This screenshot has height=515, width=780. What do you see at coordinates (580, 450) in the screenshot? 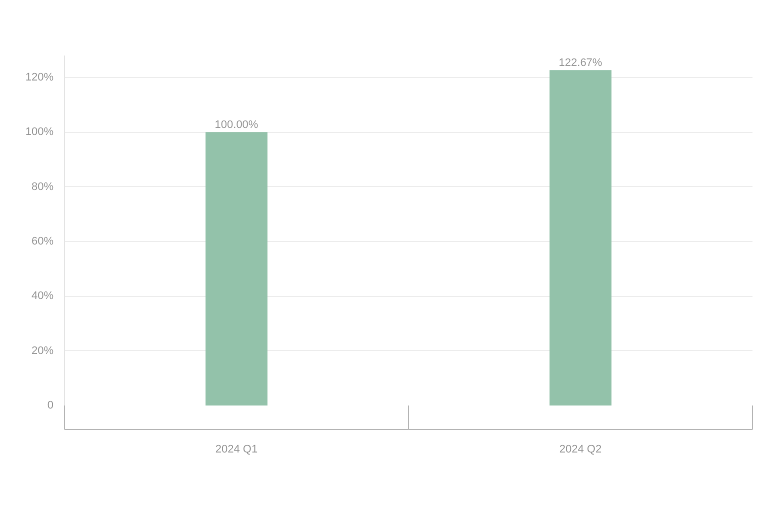
I see `x-tick-label: 2024 Q2` at bounding box center [580, 450].